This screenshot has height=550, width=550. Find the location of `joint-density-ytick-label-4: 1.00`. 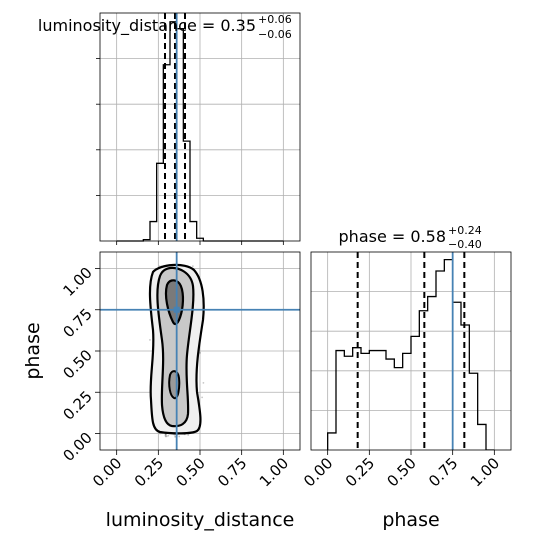

joint-density-ytick-label-4: 1.00 is located at coordinates (77, 282).